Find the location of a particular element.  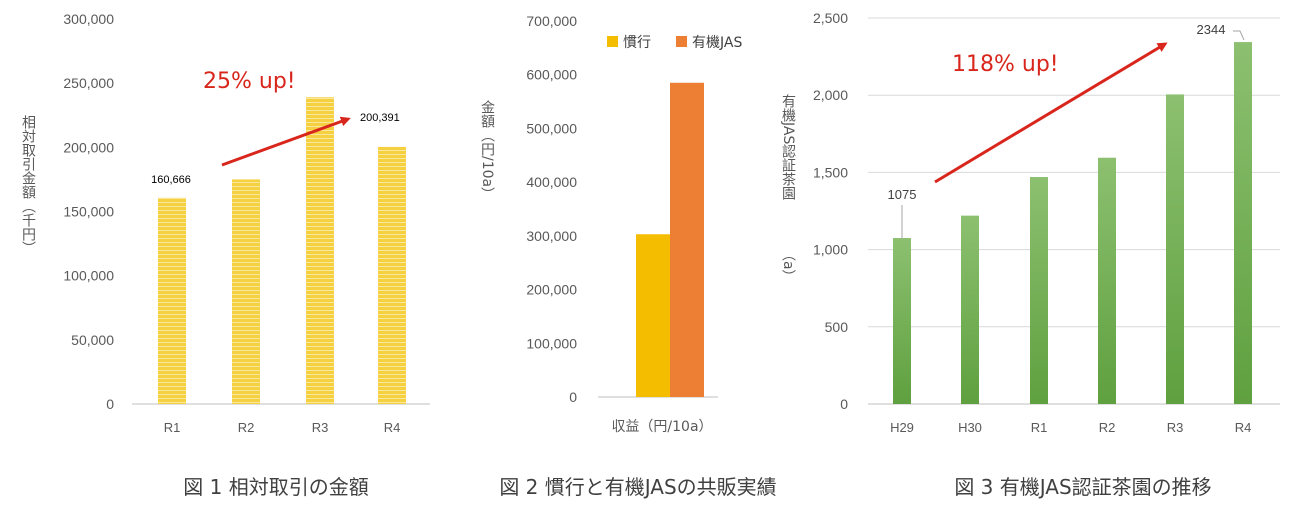

chart3-y-axis-unit: （a） is located at coordinates (788, 265).